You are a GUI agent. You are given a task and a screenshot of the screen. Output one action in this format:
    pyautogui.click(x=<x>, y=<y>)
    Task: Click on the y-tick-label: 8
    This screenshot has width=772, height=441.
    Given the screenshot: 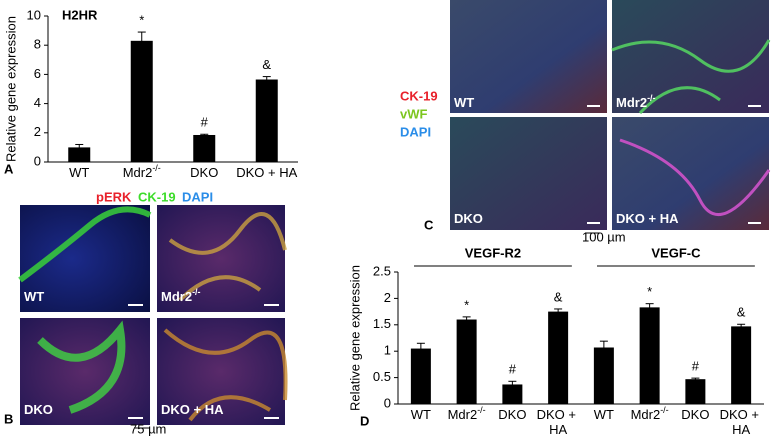 What is the action you would take?
    pyautogui.click(x=37, y=44)
    